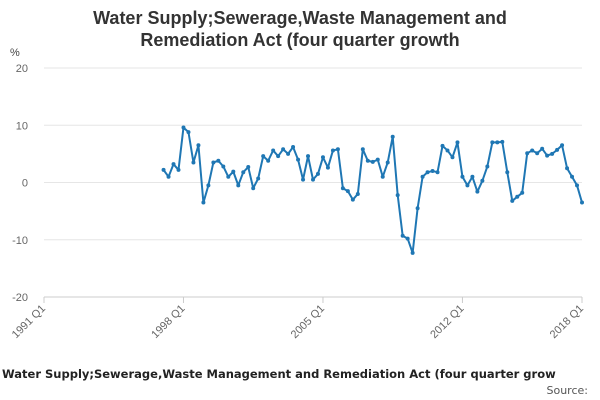 Image resolution: width=600 pixels, height=400 pixels. What do you see at coordinates (20, 298) in the screenshot?
I see `y-tick-label: -20` at bounding box center [20, 298].